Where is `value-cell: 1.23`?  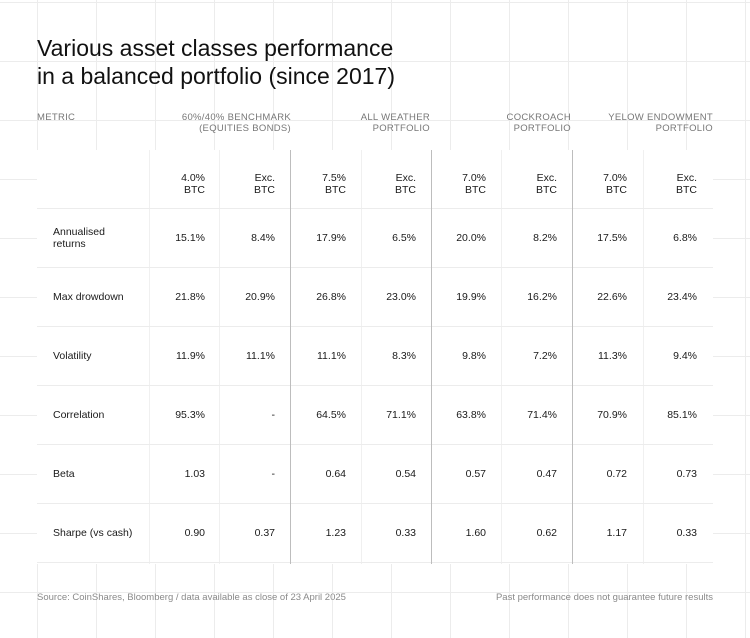
value-cell: 1.23 is located at coordinates (335, 533).